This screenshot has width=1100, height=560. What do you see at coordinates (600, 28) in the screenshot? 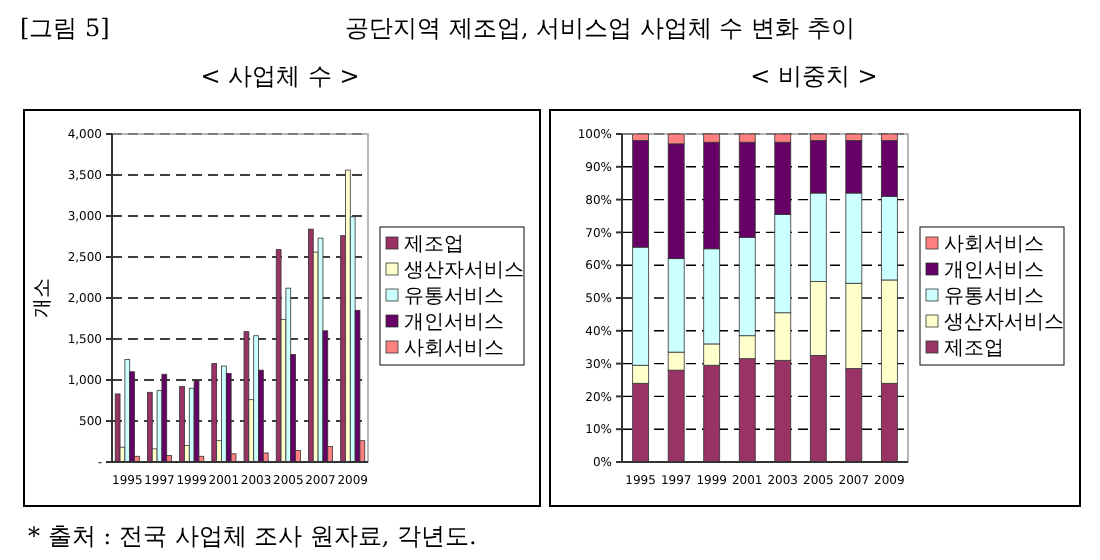
I see `text: 공단지역 제조업, 서비스업 사업체 수 변화 추이` at bounding box center [600, 28].